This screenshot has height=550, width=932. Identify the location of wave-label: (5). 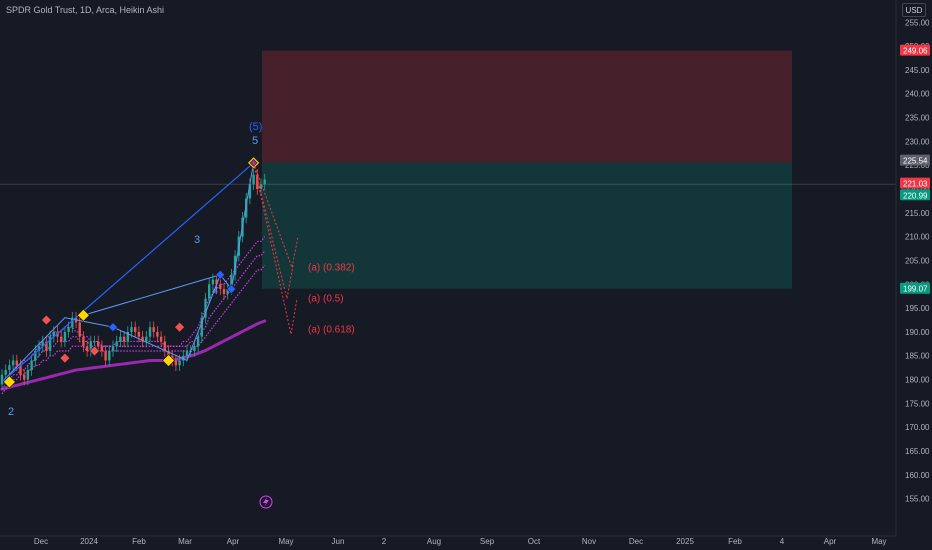
(255, 127).